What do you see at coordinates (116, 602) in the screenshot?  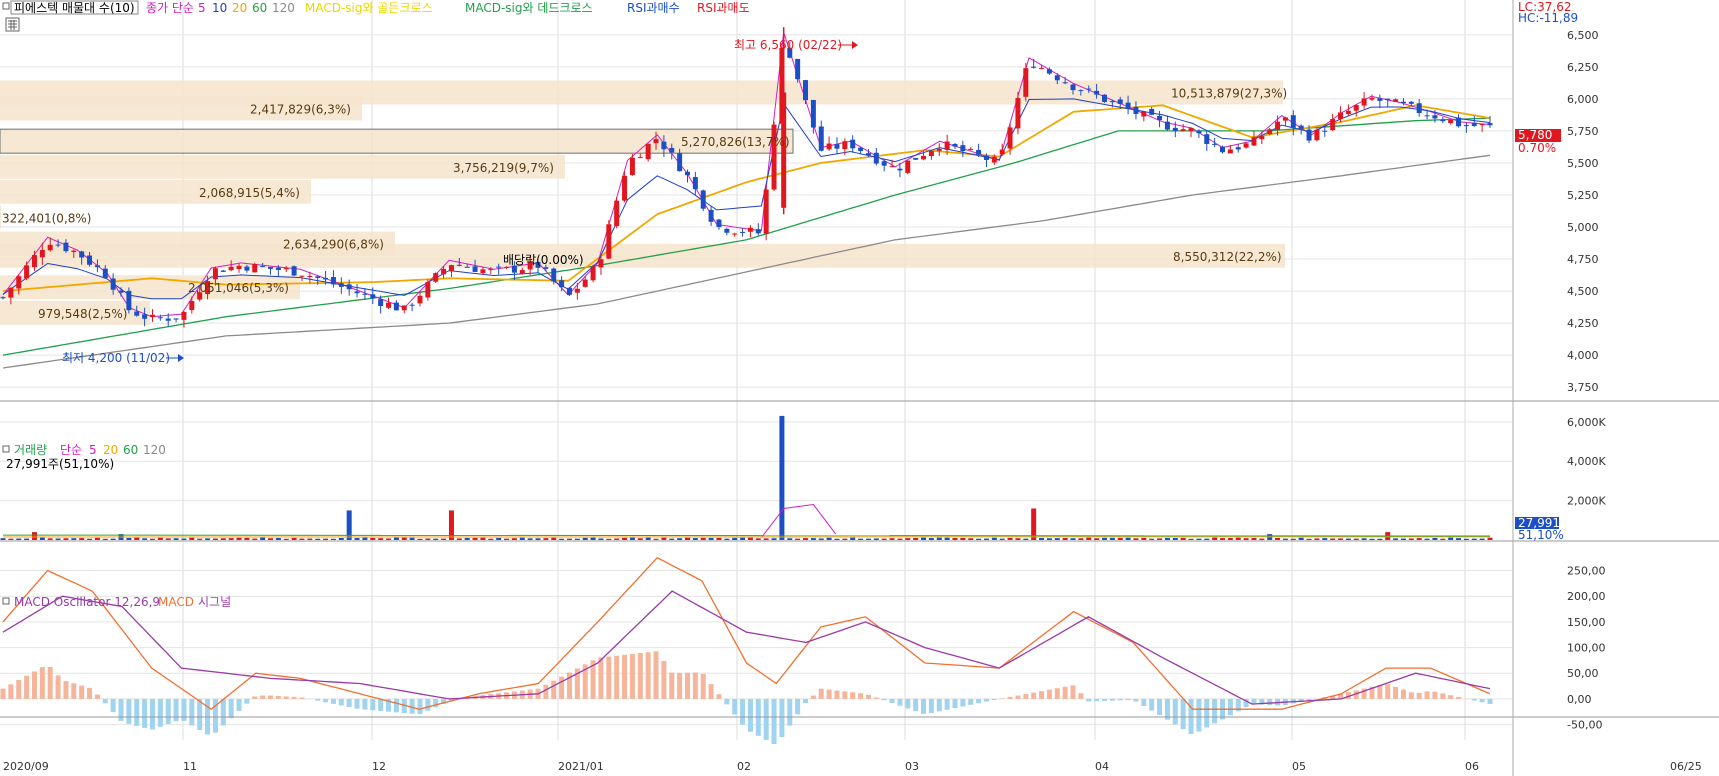 I see `macd-legend: MACD Oscillator 12,26,9 MACD 시그널` at bounding box center [116, 602].